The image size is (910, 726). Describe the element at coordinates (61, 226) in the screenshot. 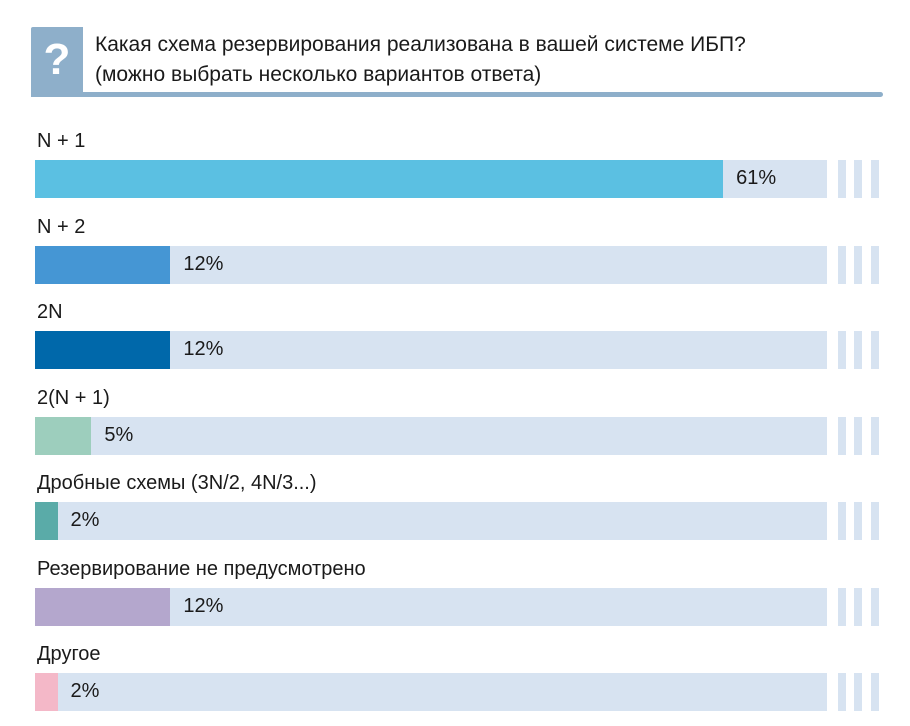

I see `category-label: N + 2` at that location.